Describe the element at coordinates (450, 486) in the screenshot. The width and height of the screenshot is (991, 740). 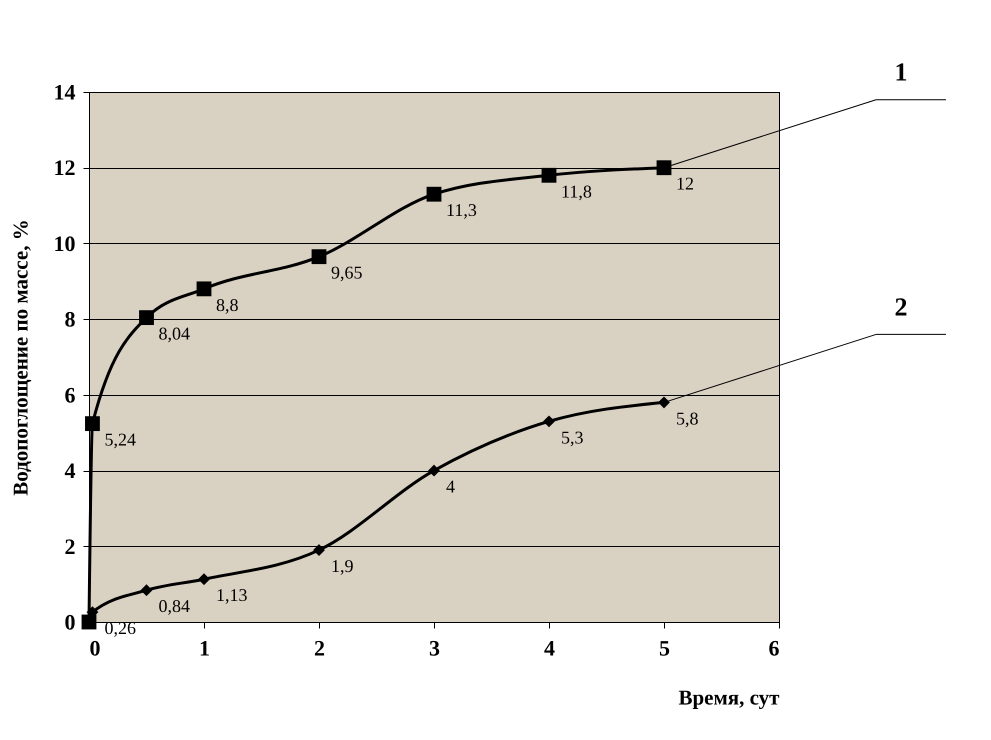
I see `data-label: 4` at that location.